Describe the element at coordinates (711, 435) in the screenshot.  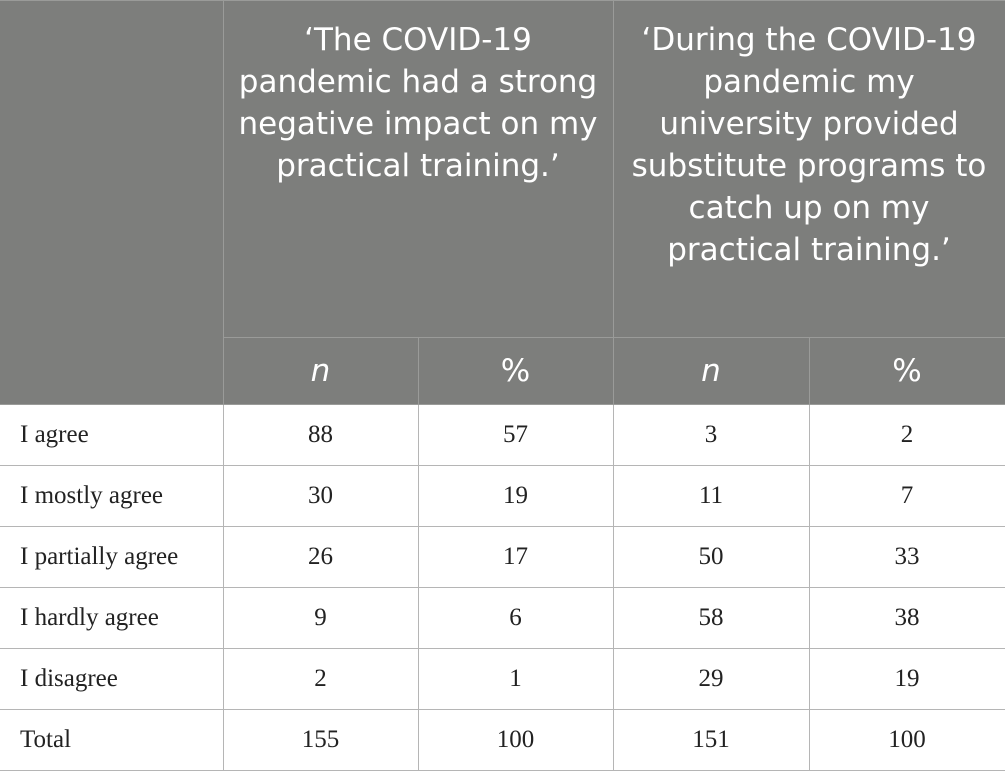
I see `q2-n-cell: 3` at that location.